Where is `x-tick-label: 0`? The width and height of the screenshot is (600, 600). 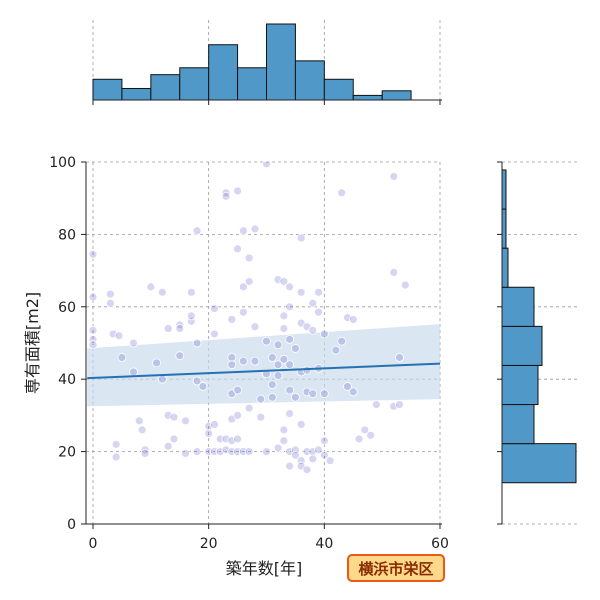
x-tick-label: 0 is located at coordinates (93, 544).